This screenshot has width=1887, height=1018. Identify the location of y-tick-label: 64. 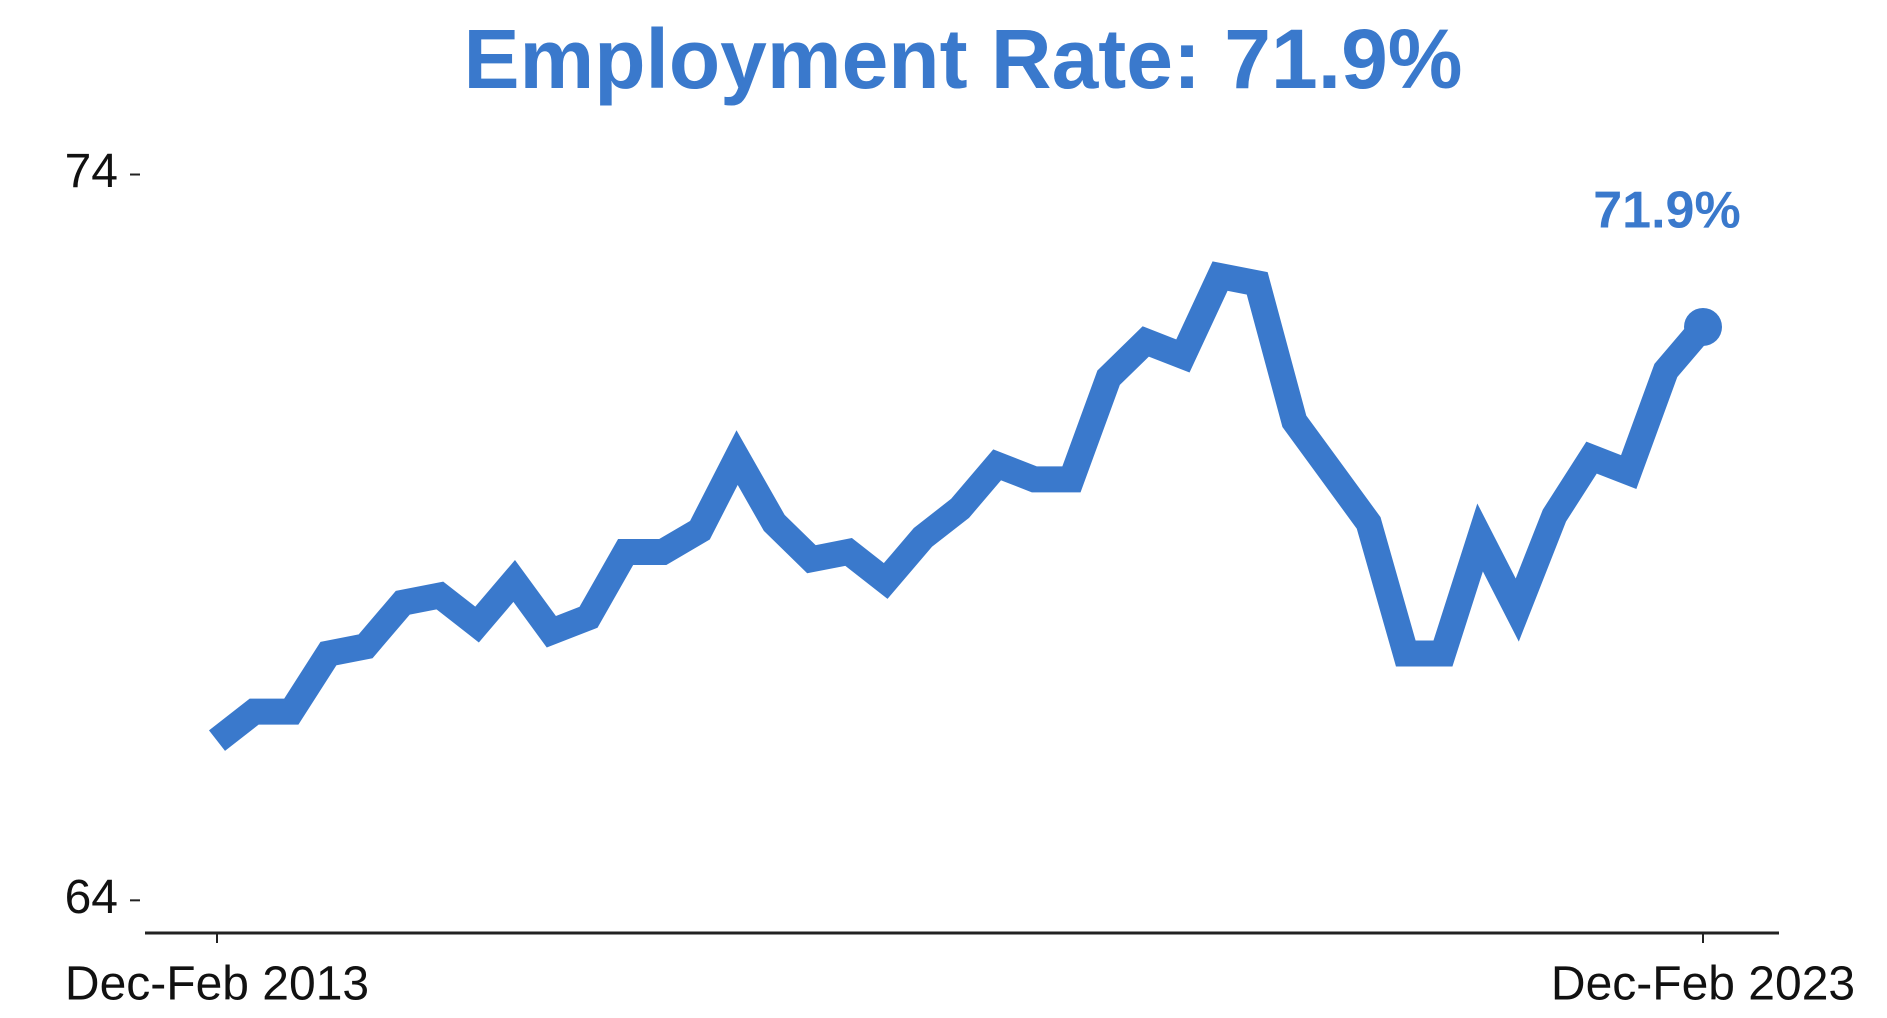
(91, 897).